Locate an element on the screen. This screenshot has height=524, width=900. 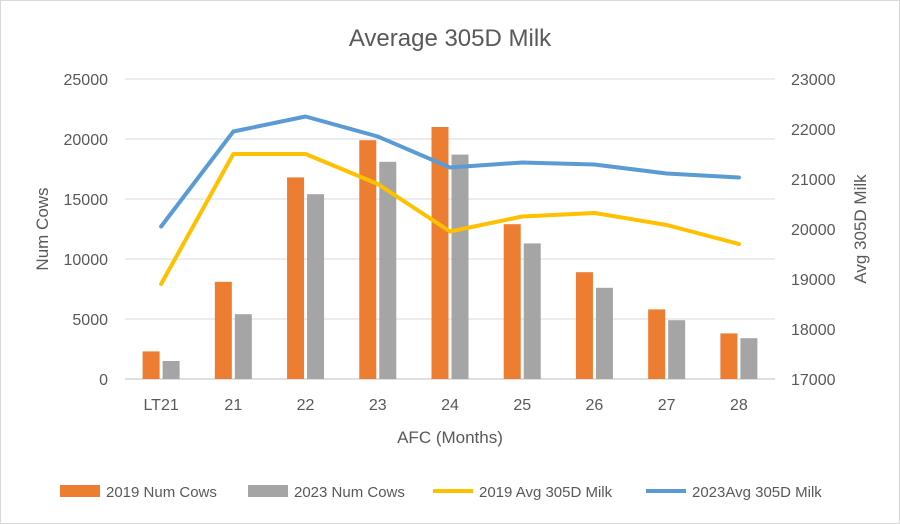
x-tick-label: 21 is located at coordinates (233, 405).